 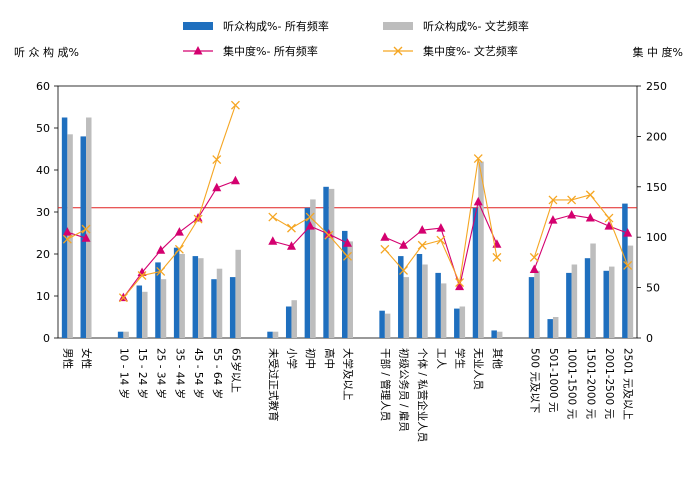 I want to click on category-label: 个体 / 私营企业人员, so click(x=422, y=395).